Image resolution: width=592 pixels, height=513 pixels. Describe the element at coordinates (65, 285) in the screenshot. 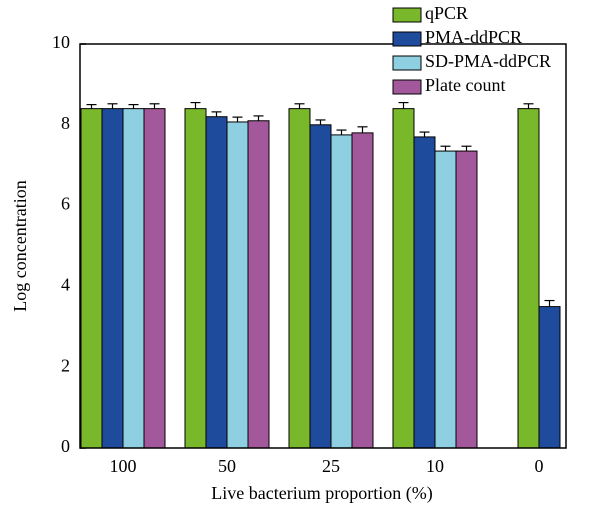

I see `y-tick-label: 4` at that location.